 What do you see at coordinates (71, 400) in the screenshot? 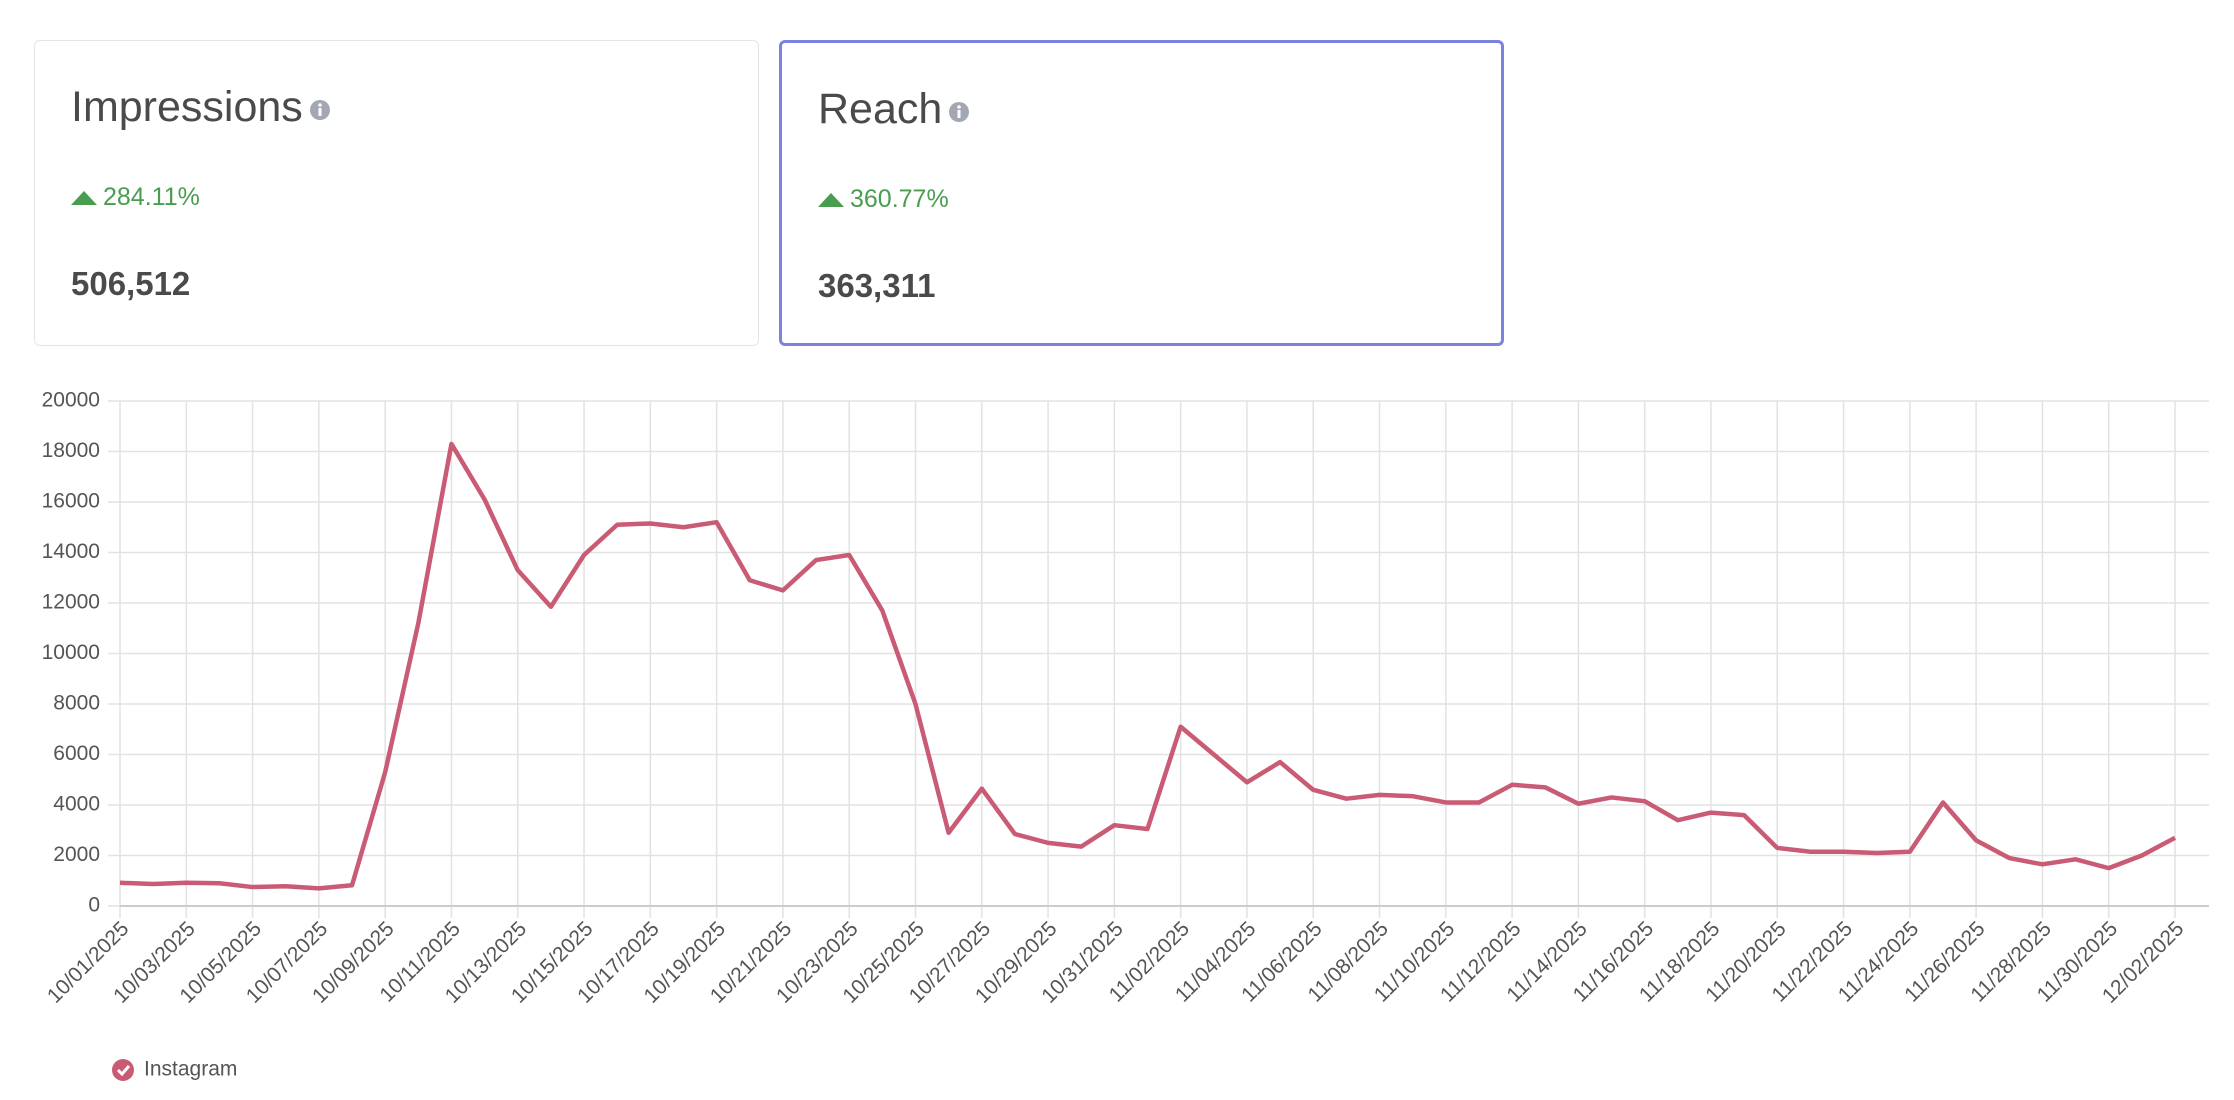
I see `y-tick-label: 20000` at bounding box center [71, 400].